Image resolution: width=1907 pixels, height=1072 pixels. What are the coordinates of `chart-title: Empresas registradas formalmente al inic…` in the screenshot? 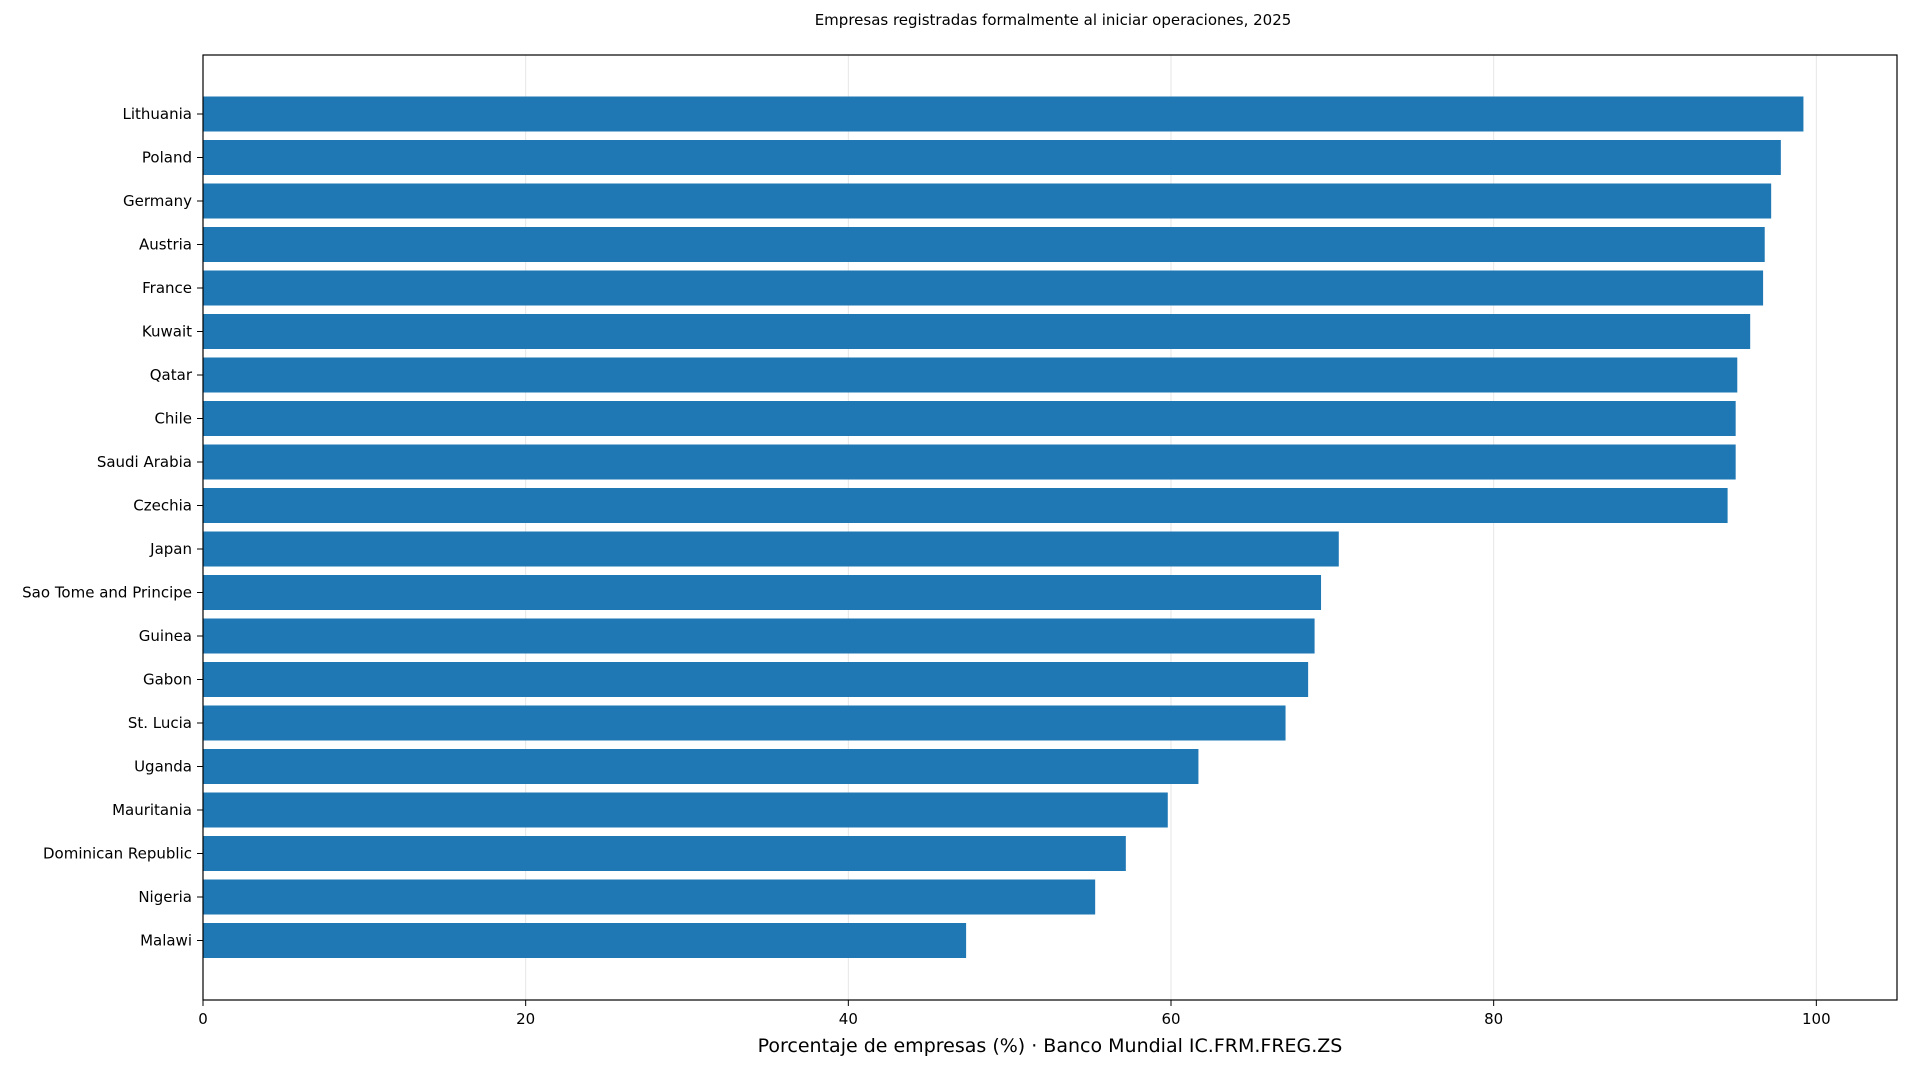 It's located at (1053, 20).